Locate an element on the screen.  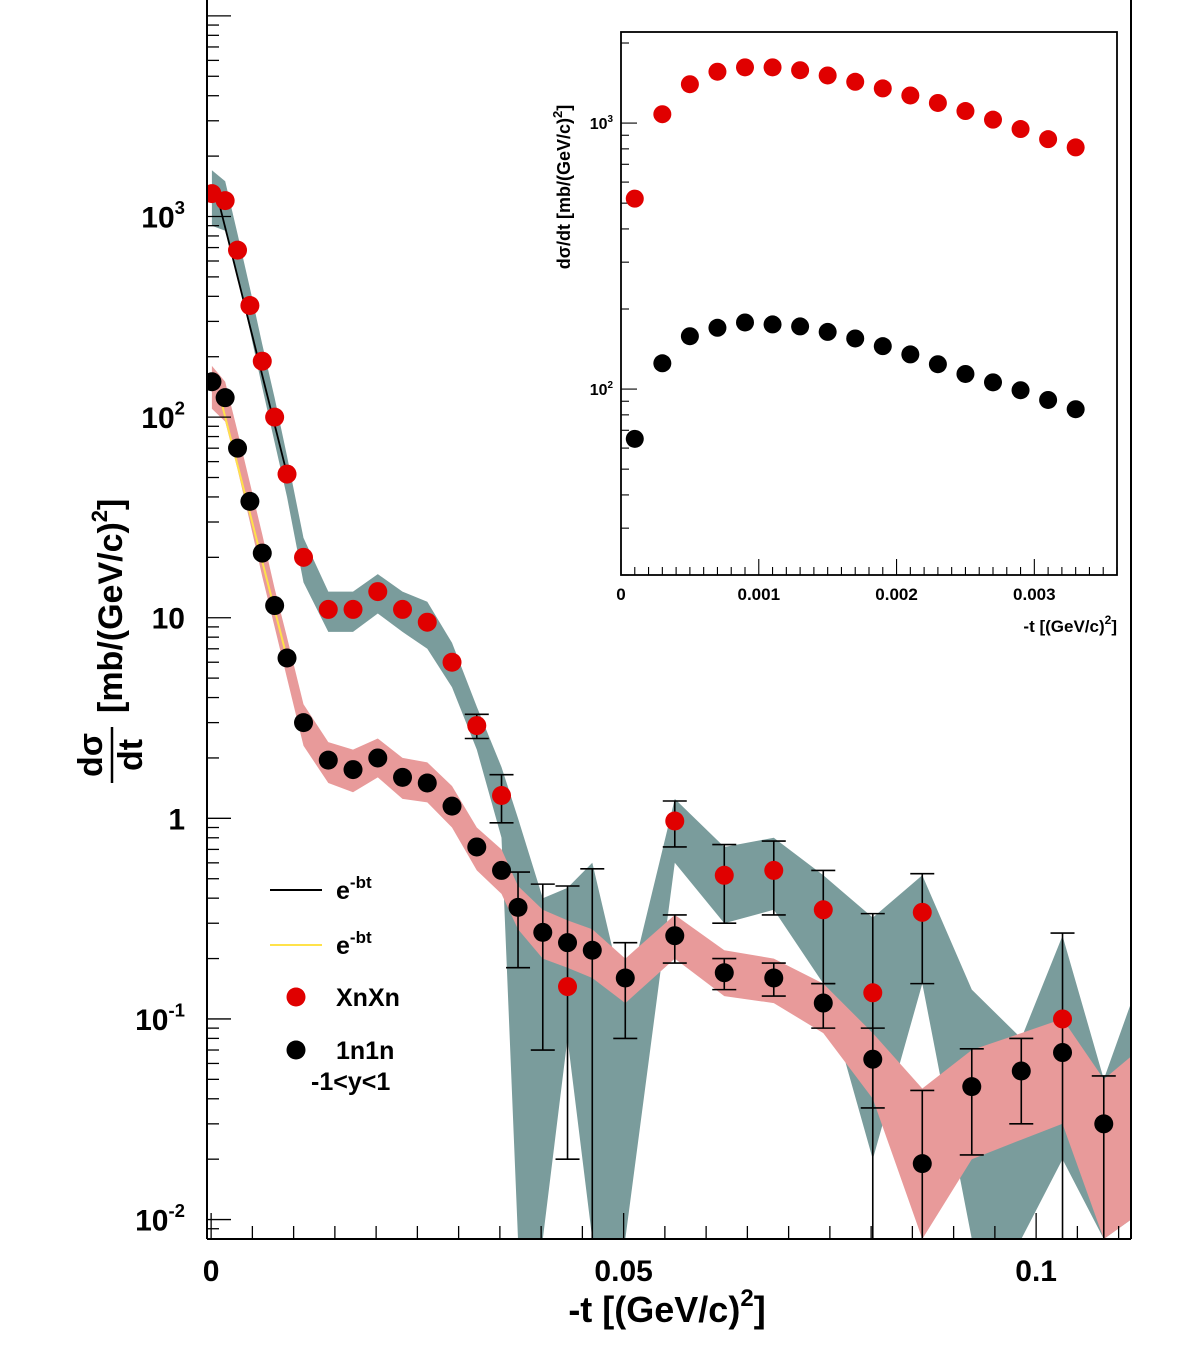
x-axis-title-end: ] is located at coordinates (760, 1309).